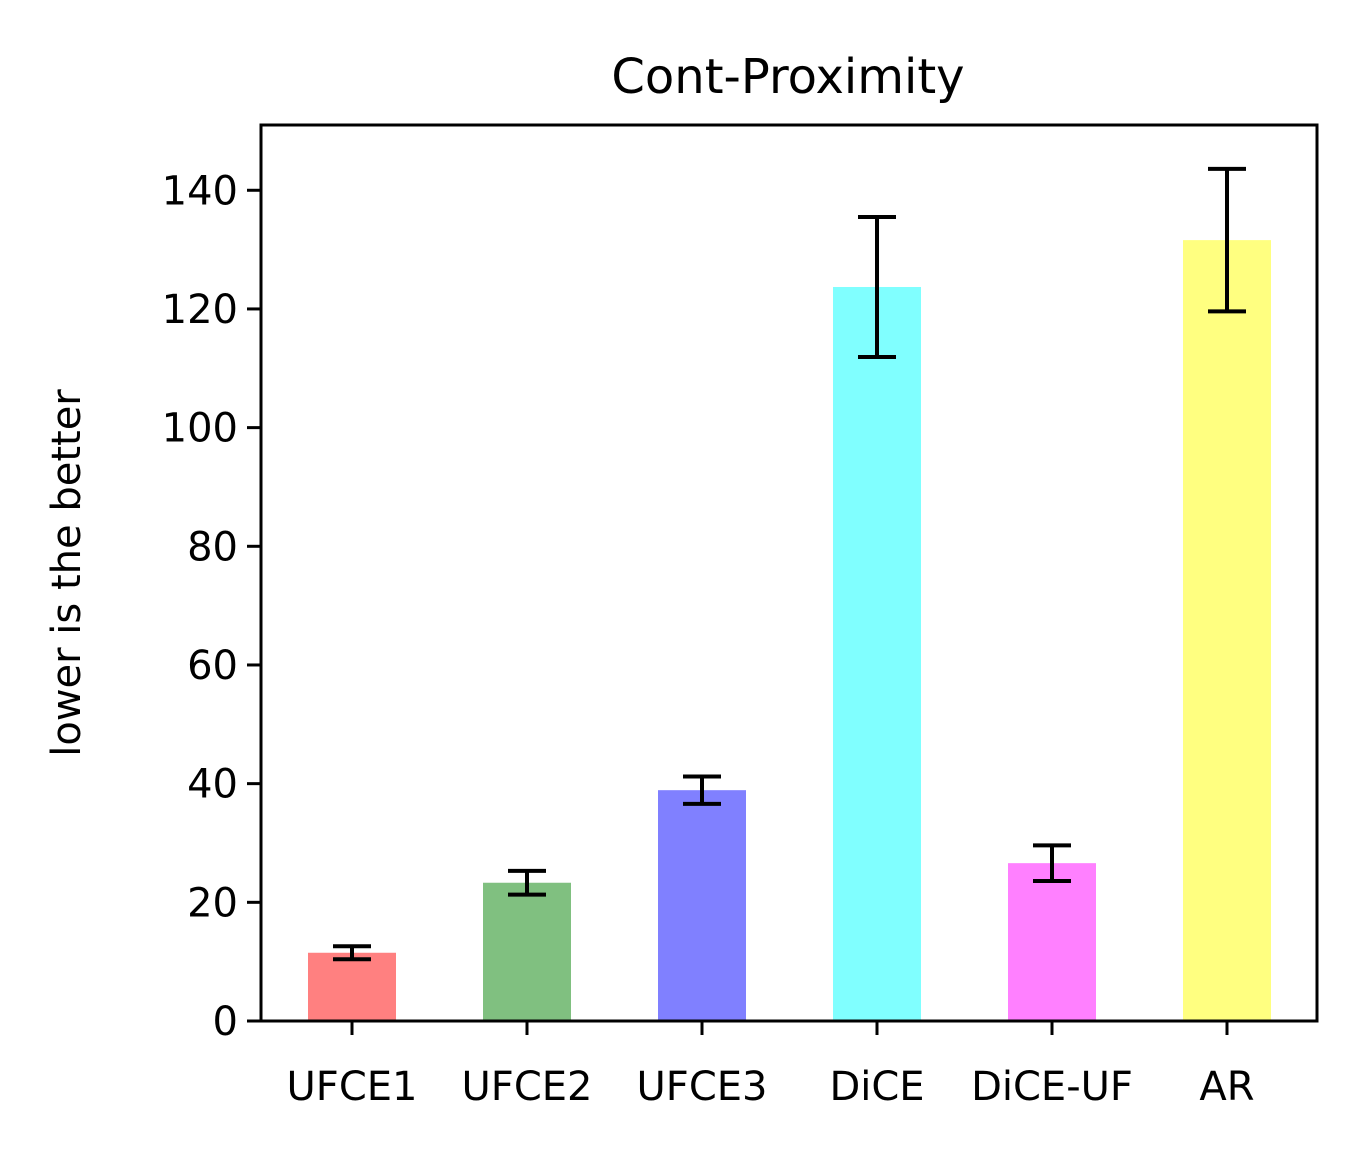 The height and width of the screenshot is (1154, 1358). I want to click on x-tick-label: UFCE1, so click(352, 1087).